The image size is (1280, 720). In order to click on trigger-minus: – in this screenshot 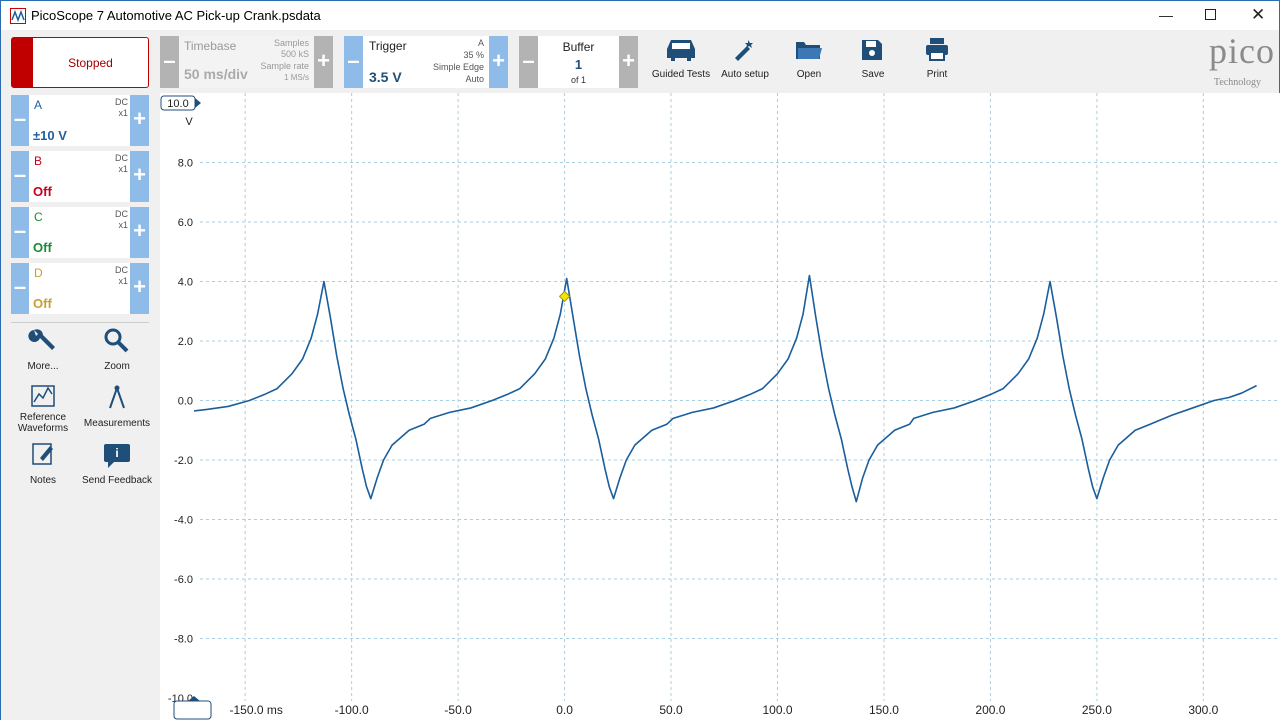, I will do `click(353, 62)`.